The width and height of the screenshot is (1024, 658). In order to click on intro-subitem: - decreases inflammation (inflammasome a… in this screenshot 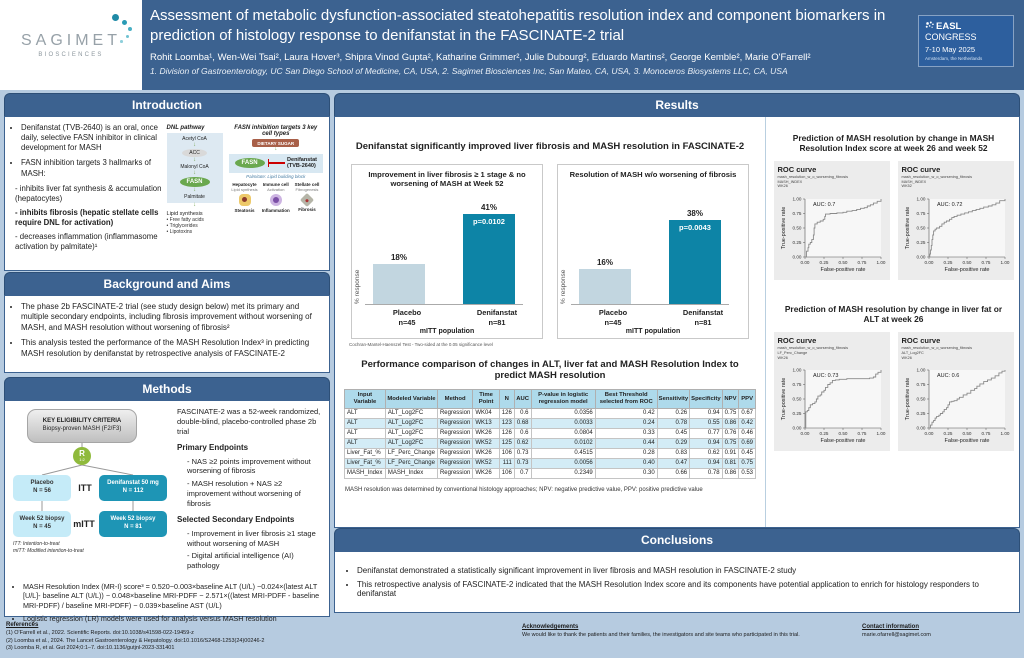, I will do `click(86, 242)`.